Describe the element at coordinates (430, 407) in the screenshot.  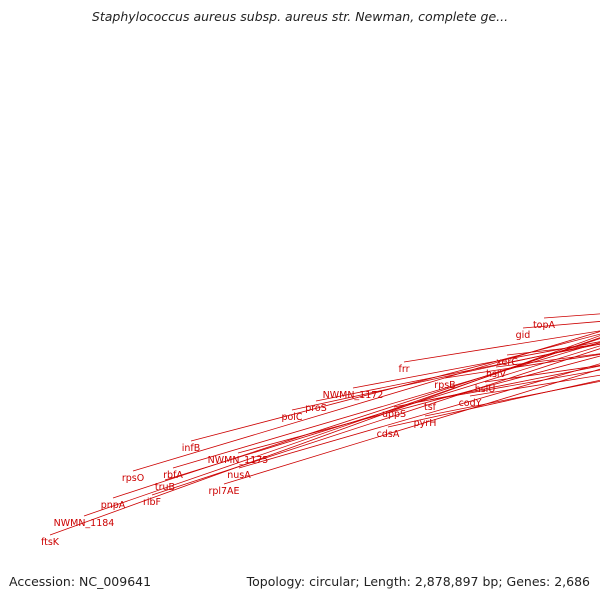
I see `gene-label: tsf` at that location.